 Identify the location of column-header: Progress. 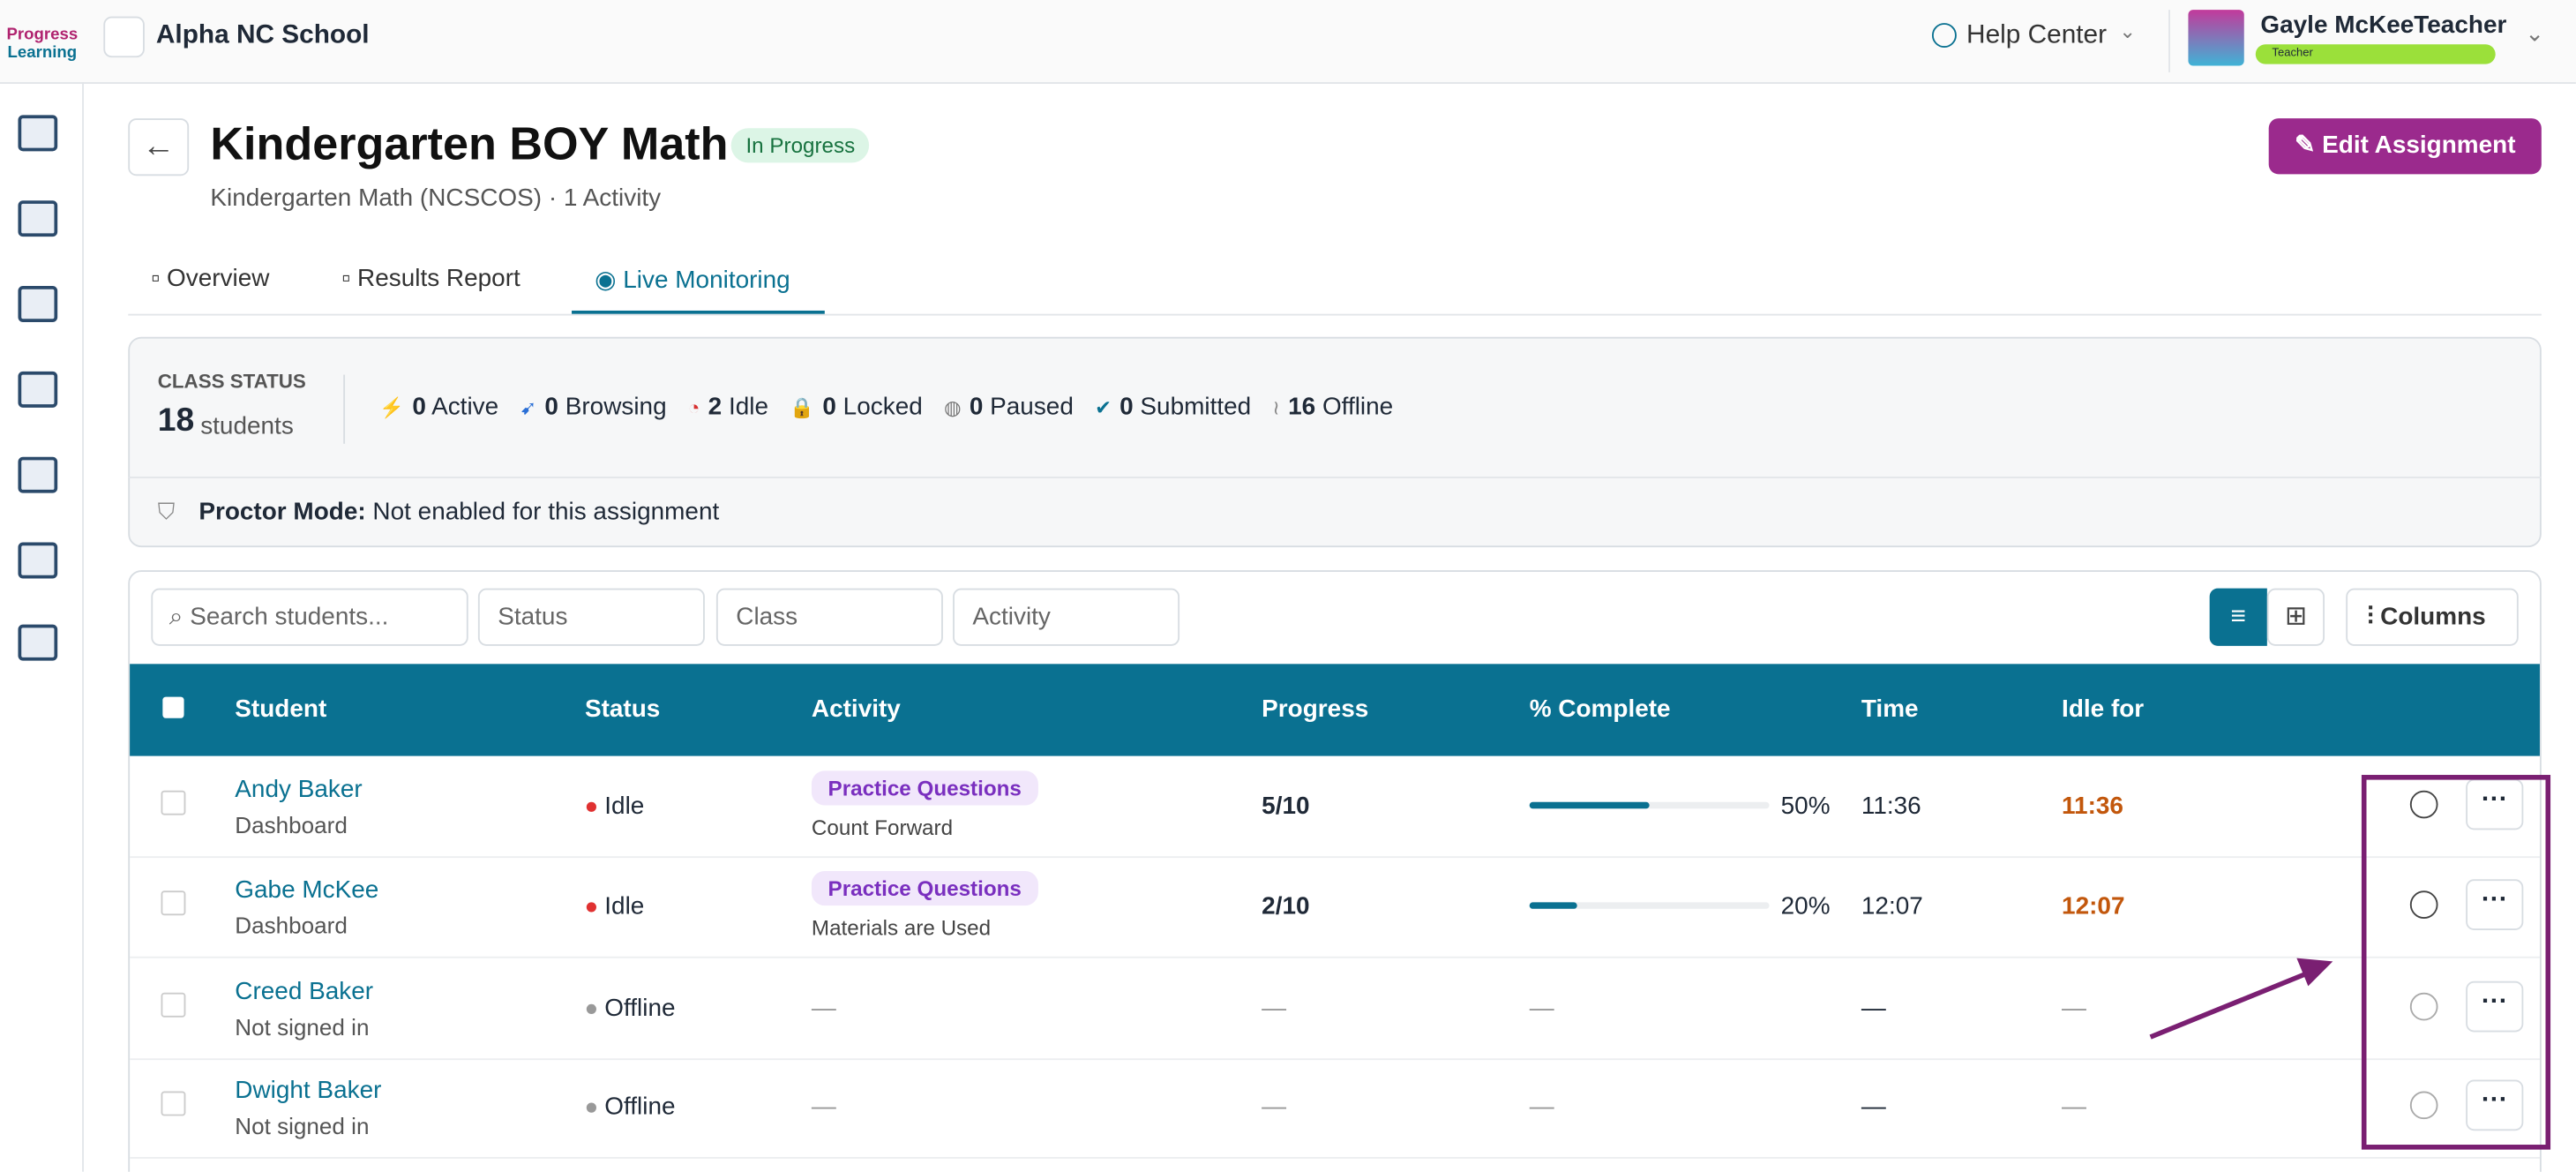
(1316, 709).